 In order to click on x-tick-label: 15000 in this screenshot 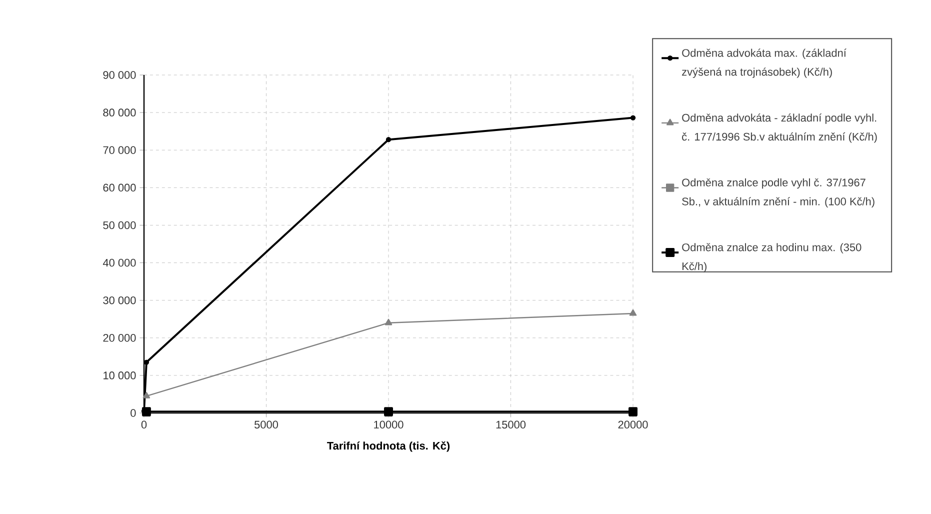, I will do `click(511, 424)`.